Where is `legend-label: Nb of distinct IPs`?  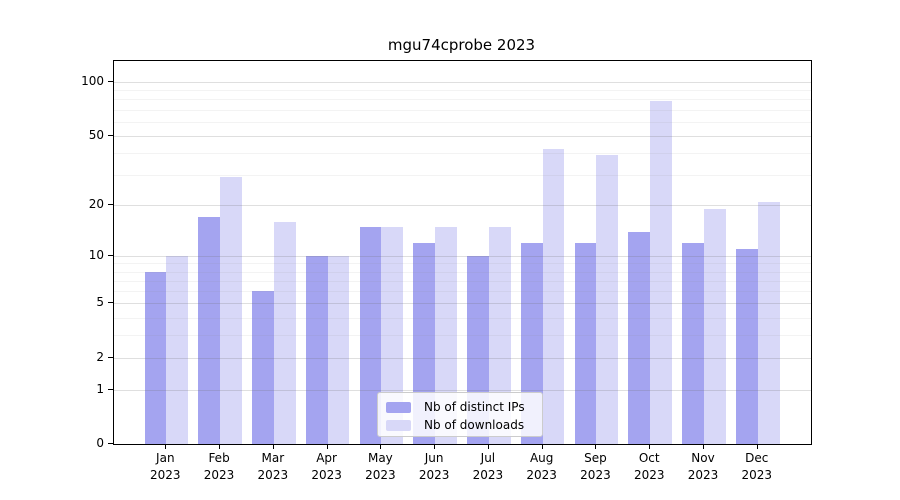 legend-label: Nb of distinct IPs is located at coordinates (474, 407).